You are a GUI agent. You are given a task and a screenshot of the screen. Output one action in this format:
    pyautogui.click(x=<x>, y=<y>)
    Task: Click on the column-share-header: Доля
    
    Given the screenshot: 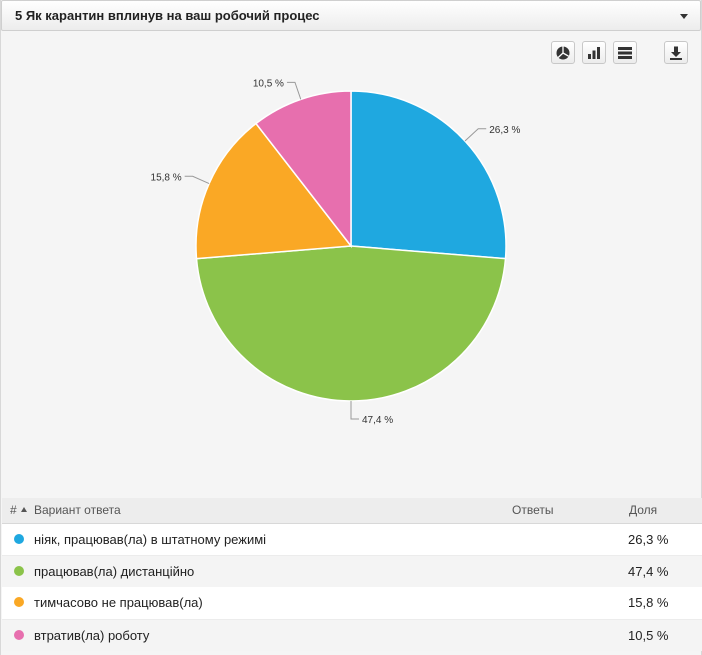 What is the action you would take?
    pyautogui.click(x=652, y=511)
    